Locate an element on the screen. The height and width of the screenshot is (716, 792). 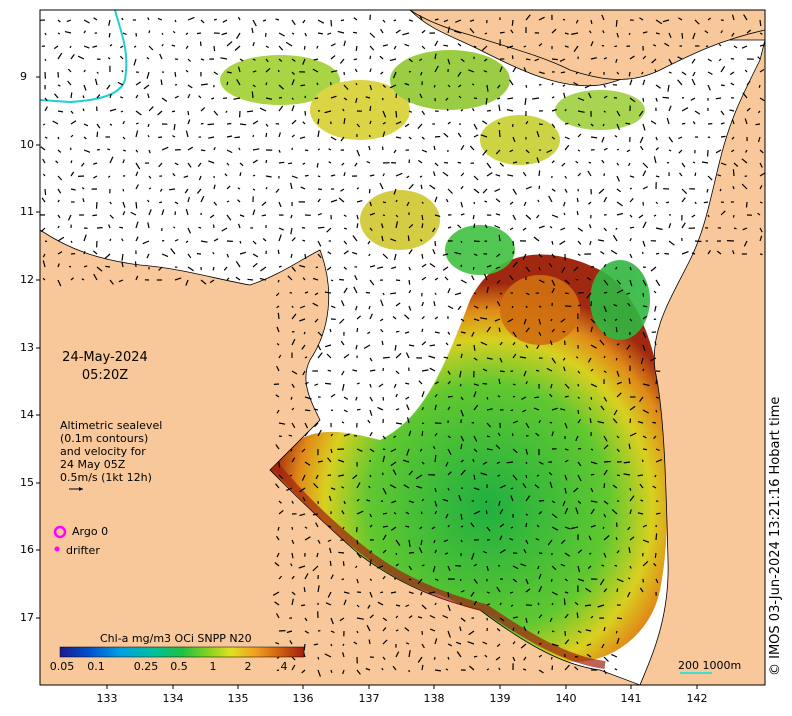
lon-label-141: 141 is located at coordinates (631, 698).